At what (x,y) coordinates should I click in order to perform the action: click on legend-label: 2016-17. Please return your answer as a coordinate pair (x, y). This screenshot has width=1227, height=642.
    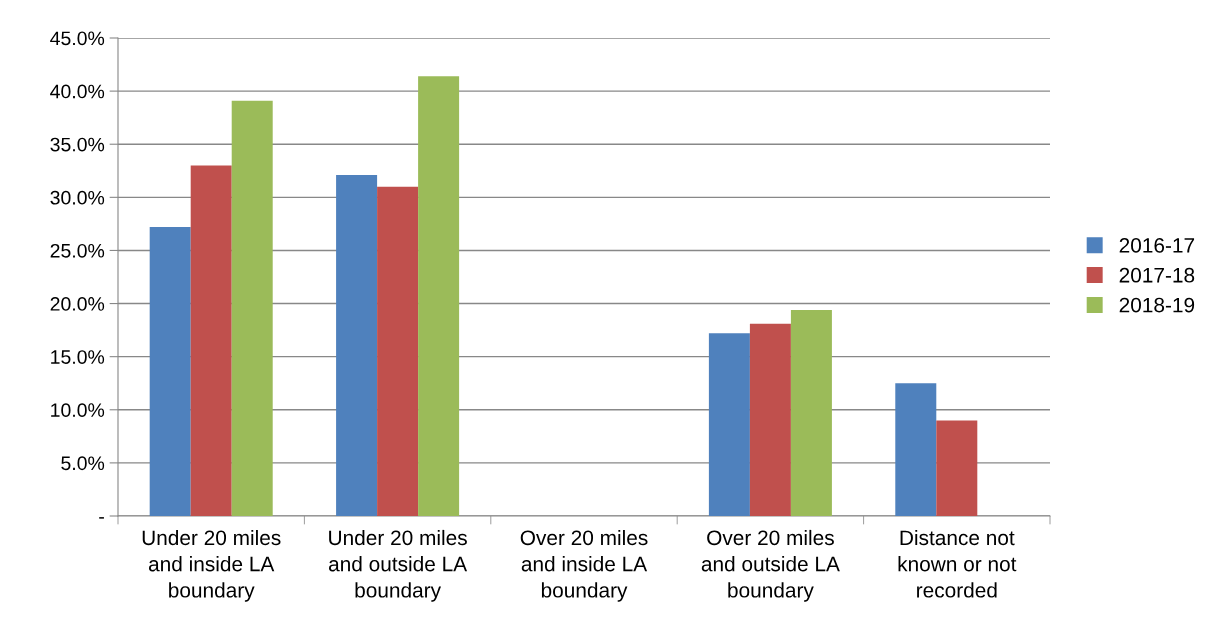
    Looking at the image, I should click on (1157, 245).